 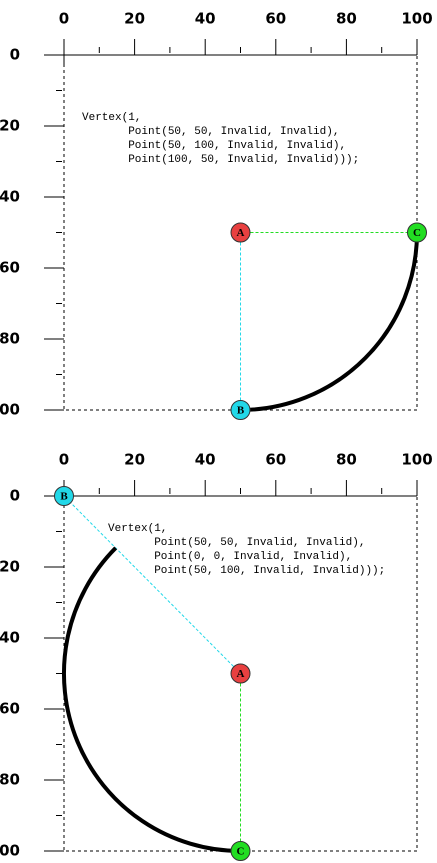 What do you see at coordinates (152, 584) in the screenshot?
I see `guide-line` at bounding box center [152, 584].